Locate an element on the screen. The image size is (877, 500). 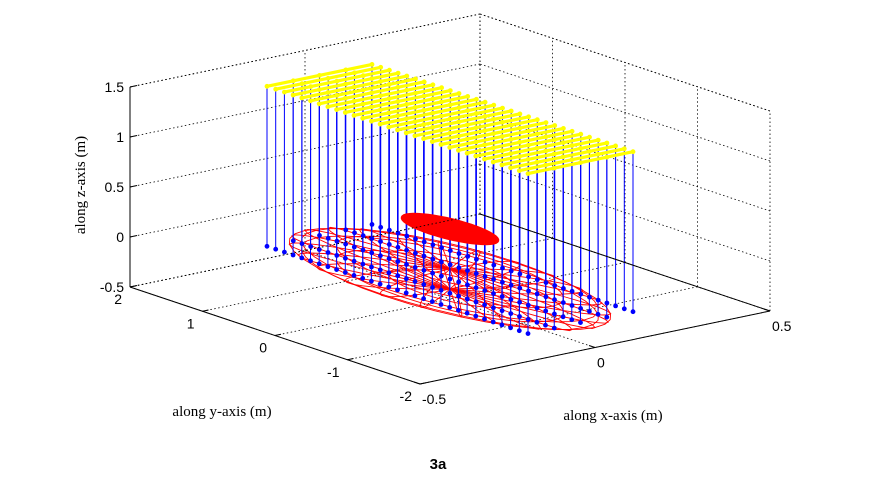
grid-line is located at coordinates (625, 162).